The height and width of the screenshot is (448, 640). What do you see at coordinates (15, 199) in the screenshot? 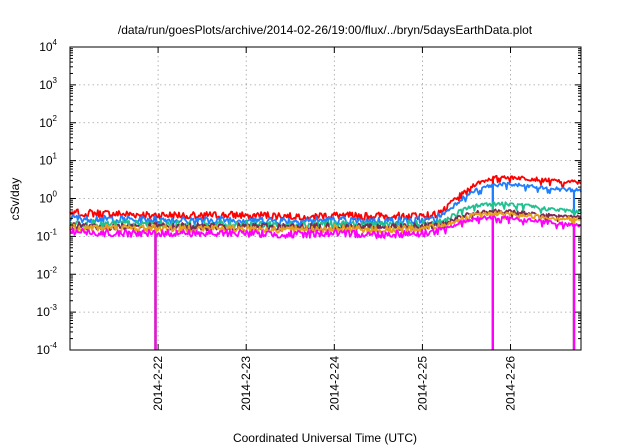
I see `y-axis-label: cSv/day` at bounding box center [15, 199].